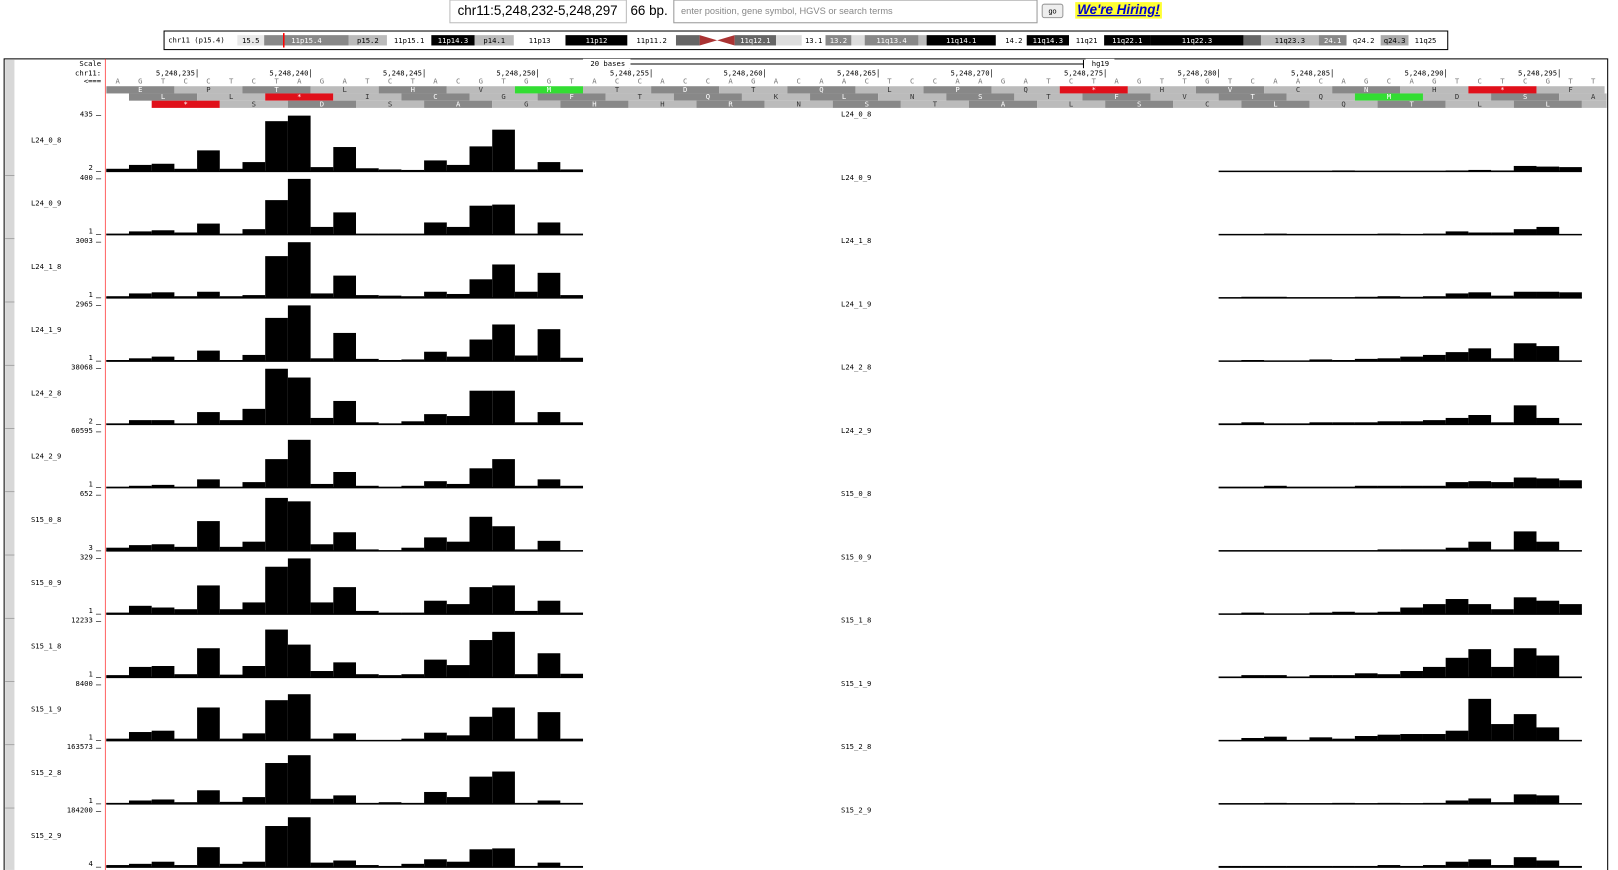 The height and width of the screenshot is (870, 1618). I want to click on track-max: 2965, so click(83, 303).